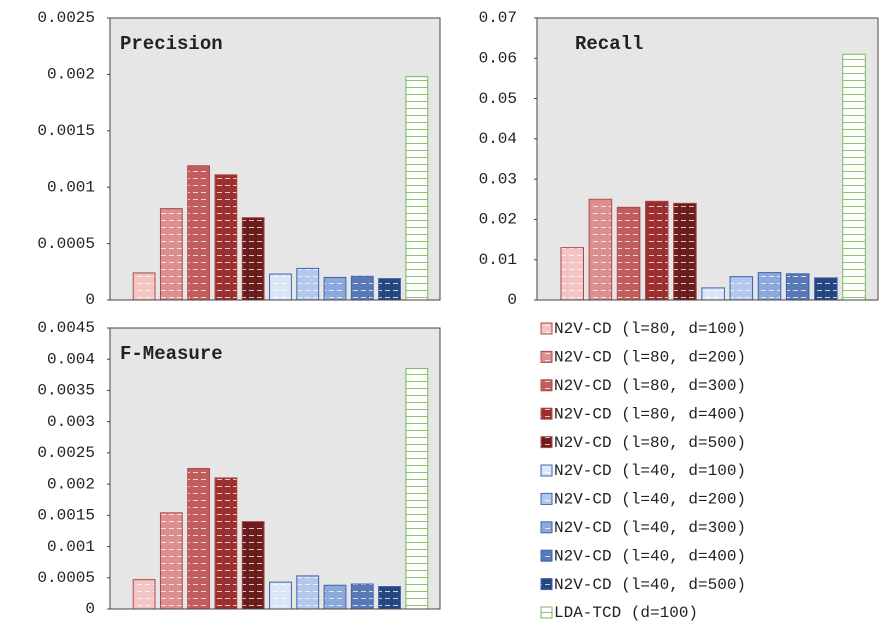 Image resolution: width=895 pixels, height=628 pixels. I want to click on legend-label: N2V-CD (l=40, d=300), so click(650, 528).